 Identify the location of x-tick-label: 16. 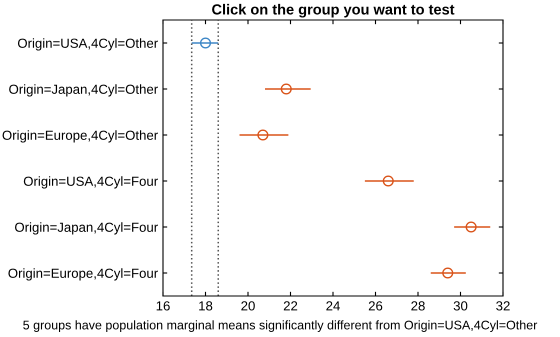
(163, 306).